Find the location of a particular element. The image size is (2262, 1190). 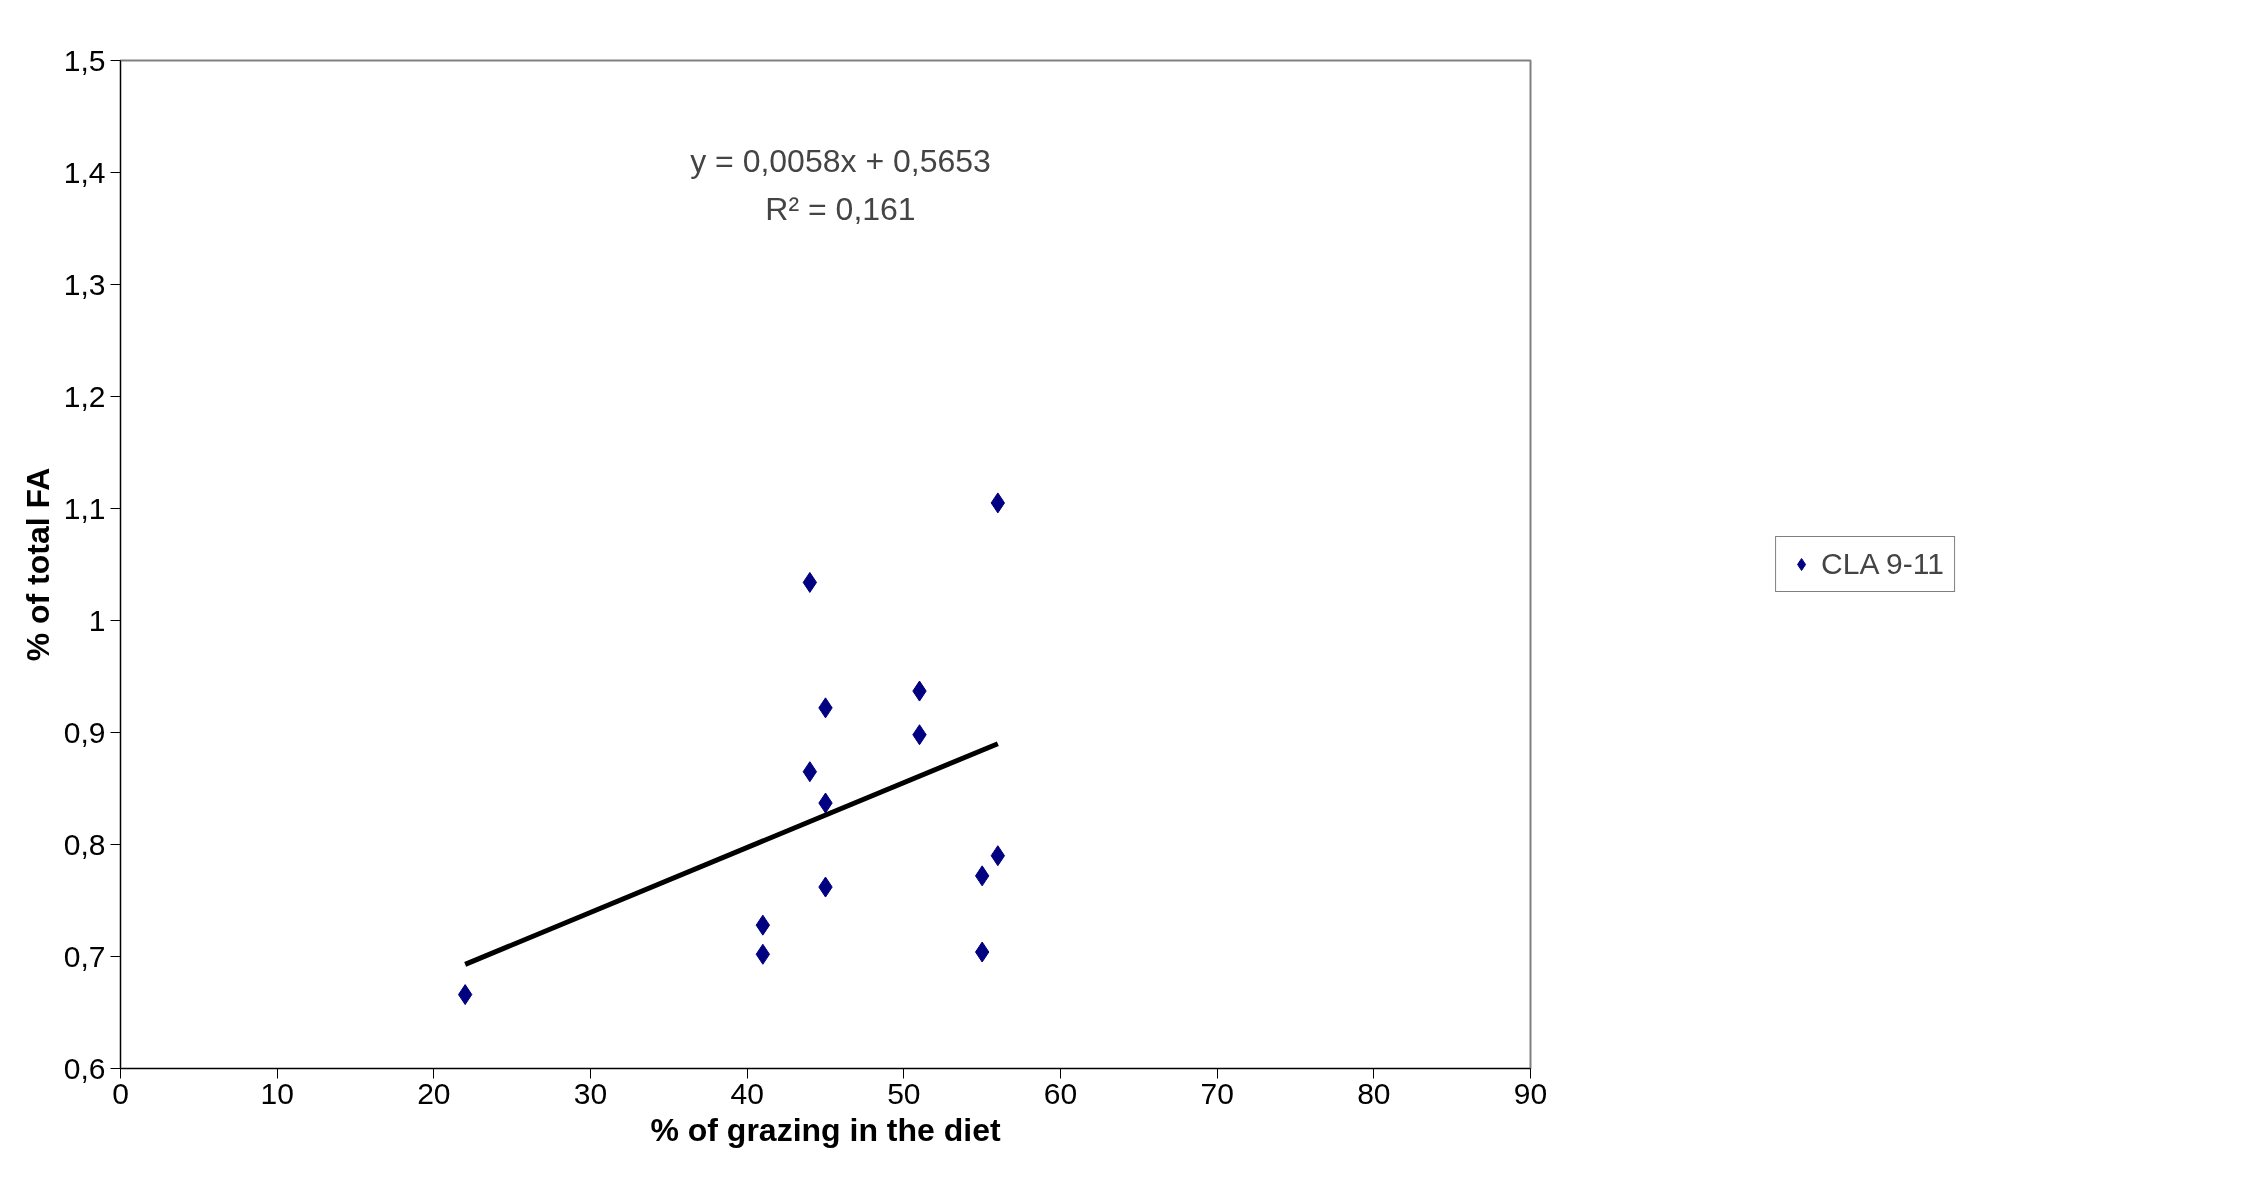

y-tick-label: 0,8 is located at coordinates (84, 844).